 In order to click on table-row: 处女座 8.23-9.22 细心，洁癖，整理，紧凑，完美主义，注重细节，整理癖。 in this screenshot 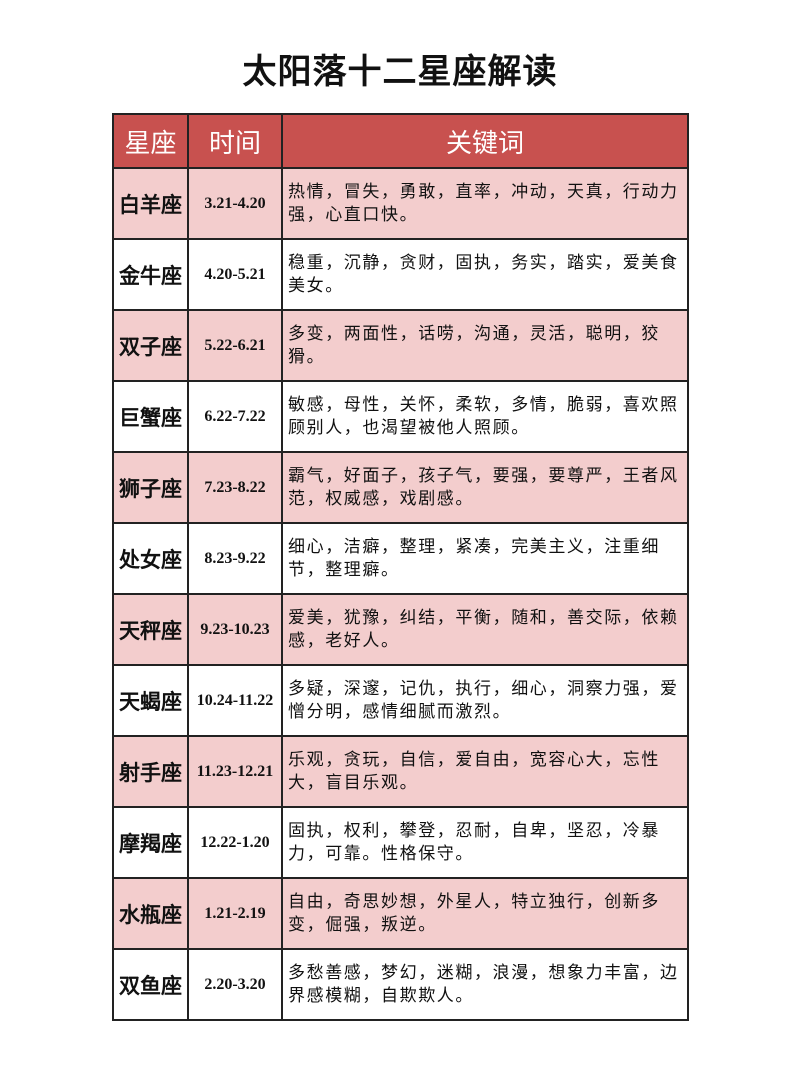, I will do `click(400, 558)`.